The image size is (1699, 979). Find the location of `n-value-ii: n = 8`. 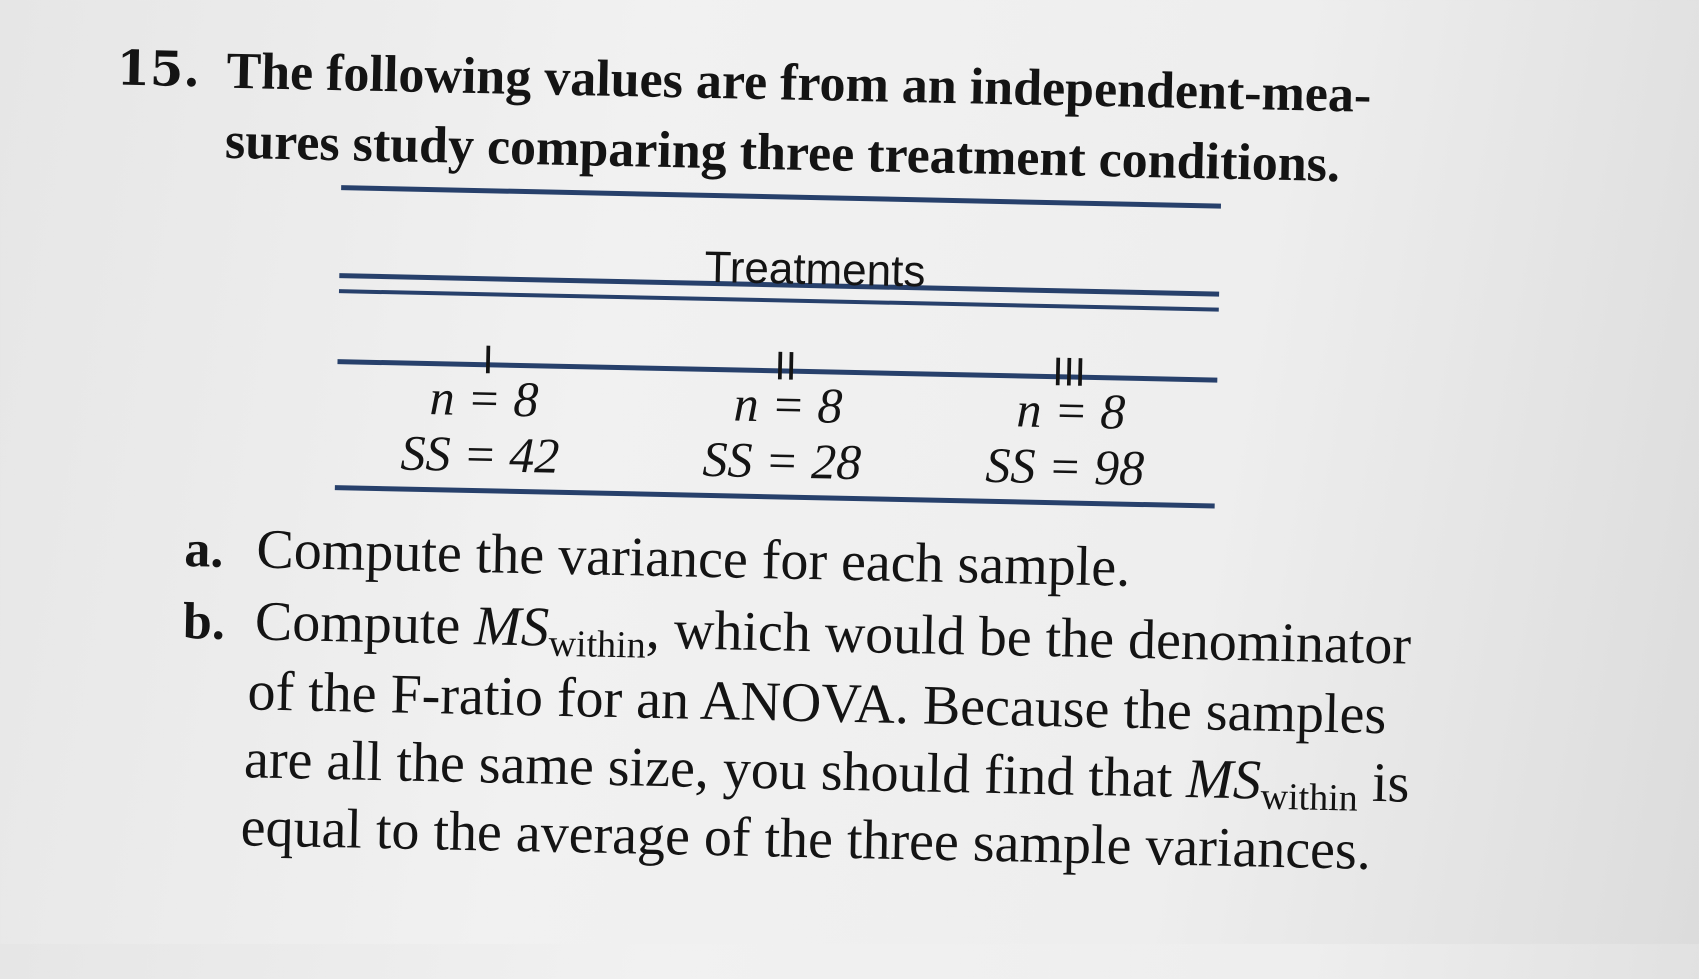

n-value-ii: n = 8 is located at coordinates (788, 404).